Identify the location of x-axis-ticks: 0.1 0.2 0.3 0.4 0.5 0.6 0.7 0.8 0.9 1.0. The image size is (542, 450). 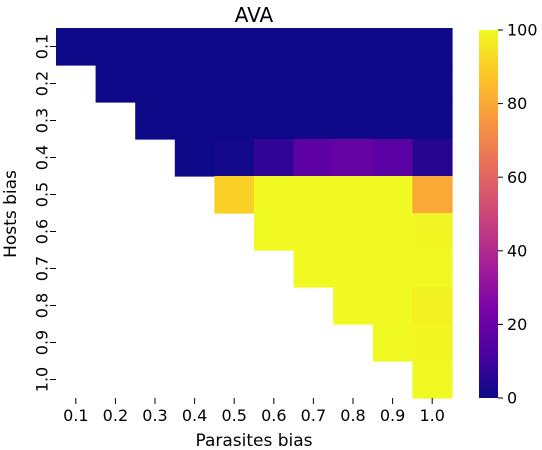
(254, 411).